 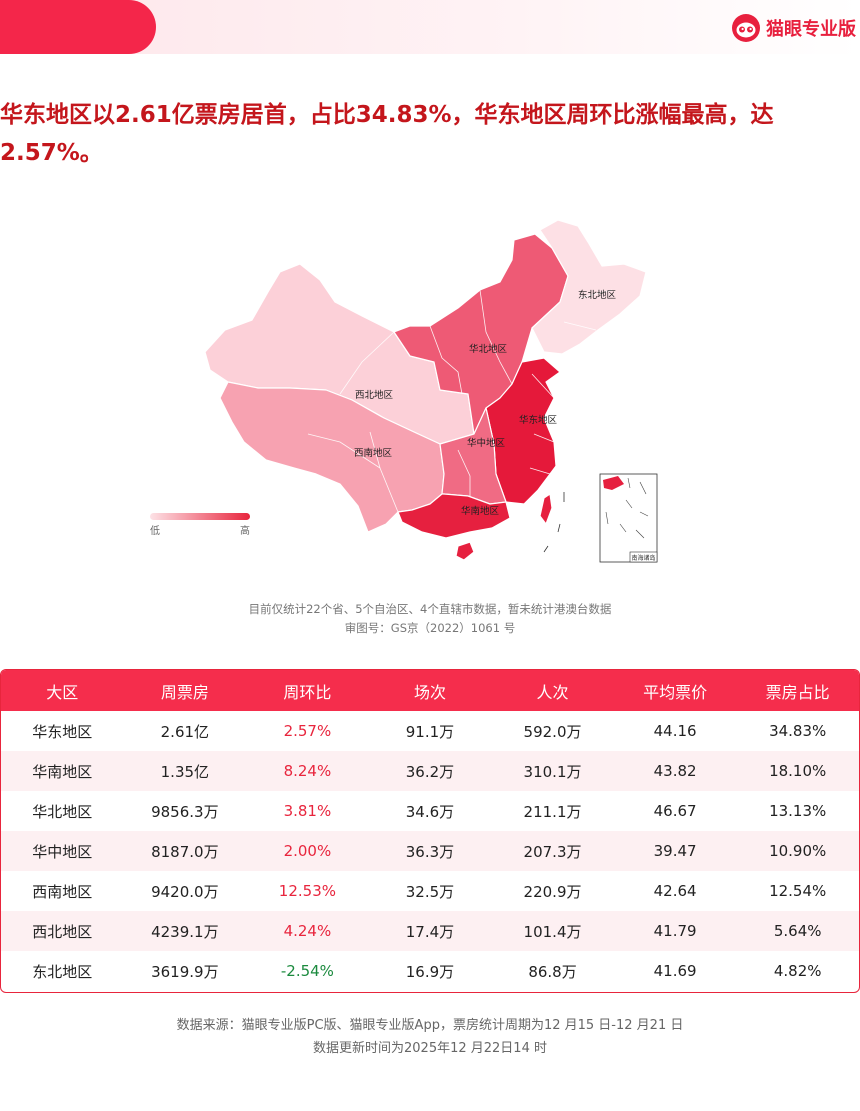 What do you see at coordinates (62, 731) in the screenshot?
I see `region-cell: 华东地区` at bounding box center [62, 731].